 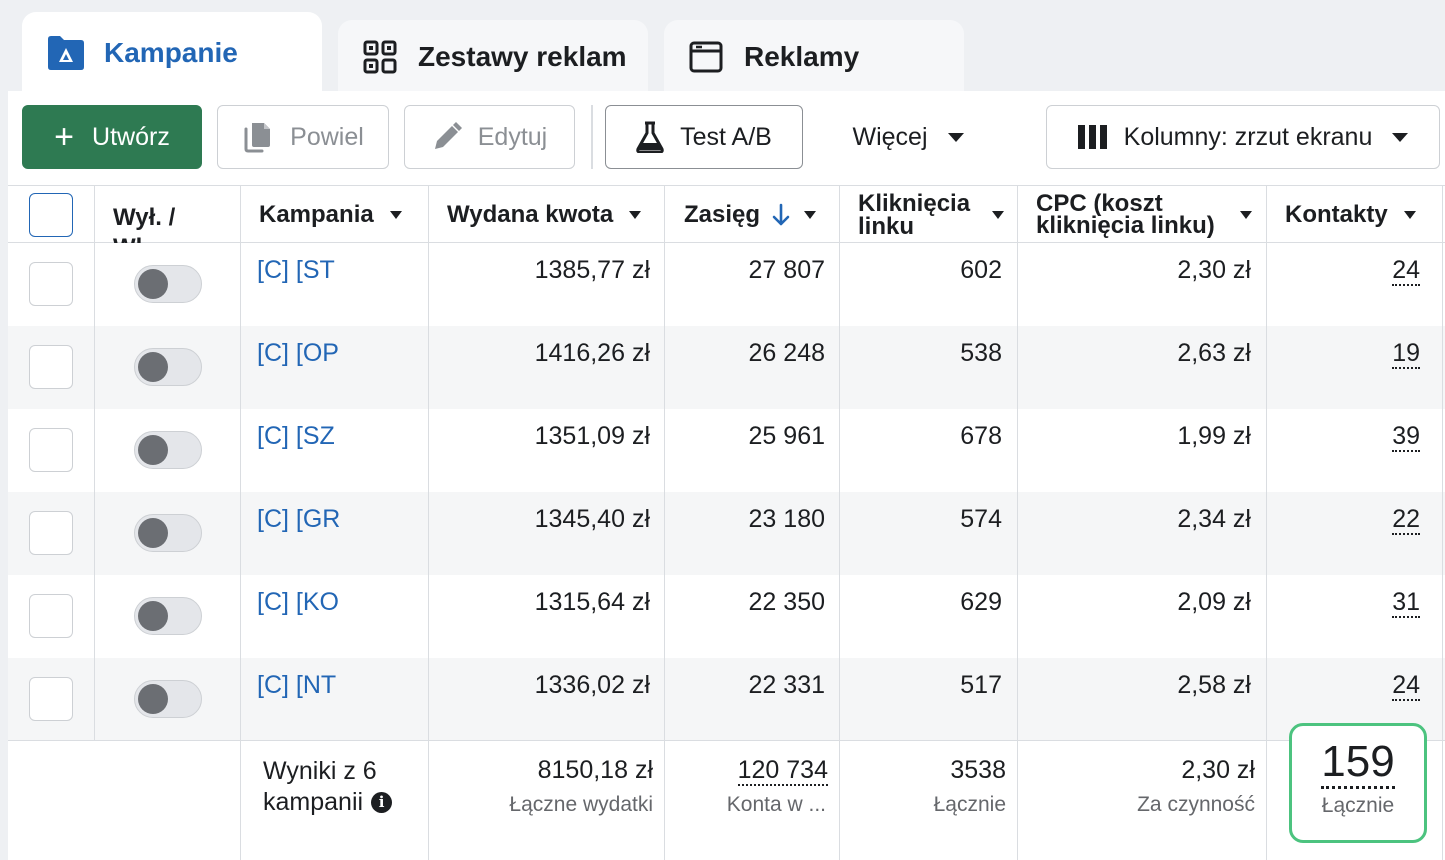 I want to click on edit-button: Edytuj, so click(x=489, y=137).